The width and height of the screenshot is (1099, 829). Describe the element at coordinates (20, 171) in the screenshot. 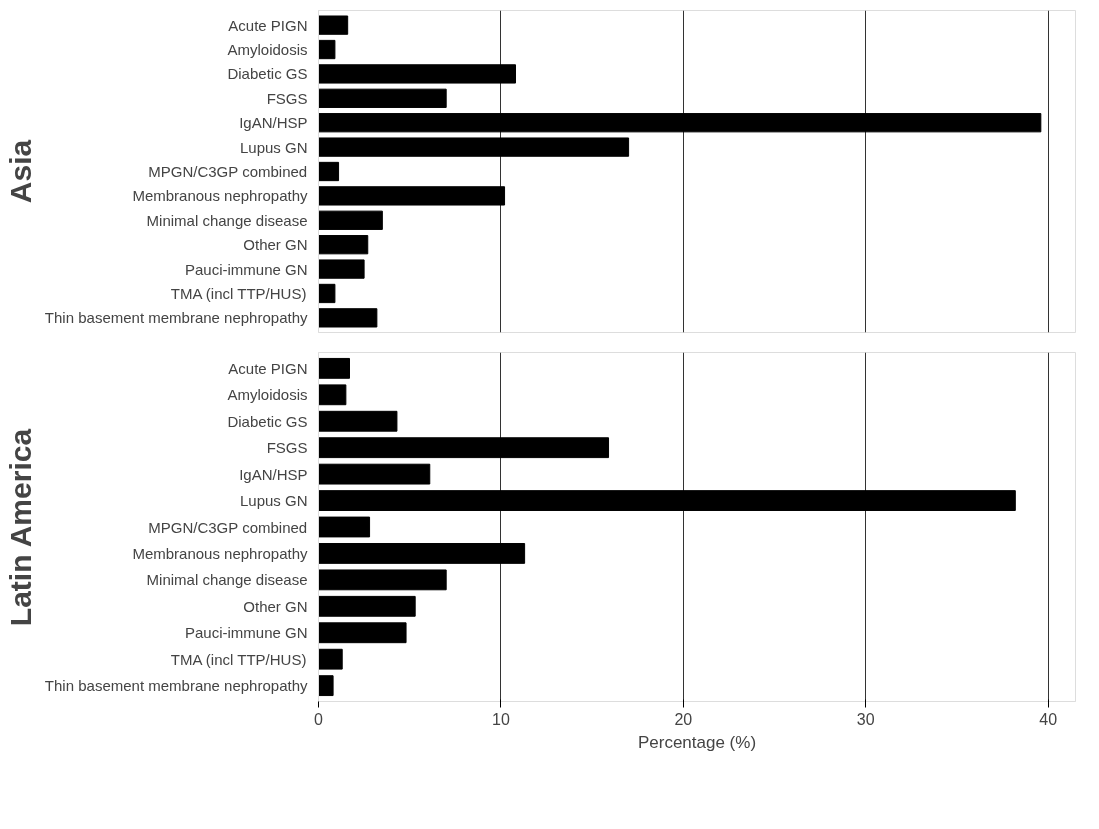

I see `y-axis-title: Asia` at that location.